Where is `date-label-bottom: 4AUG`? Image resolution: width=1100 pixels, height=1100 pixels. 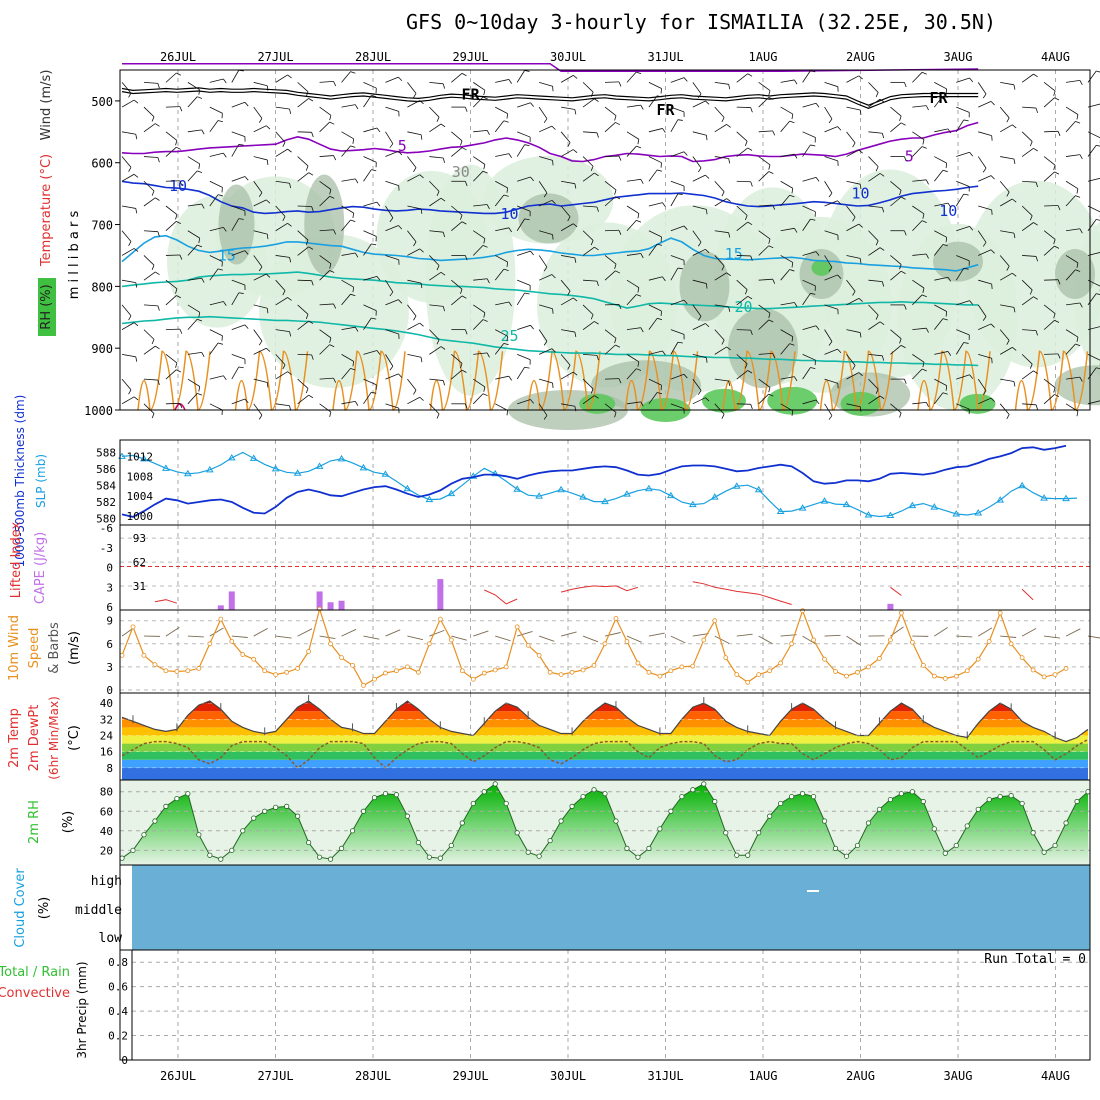 date-label-bottom: 4AUG is located at coordinates (1055, 1076).